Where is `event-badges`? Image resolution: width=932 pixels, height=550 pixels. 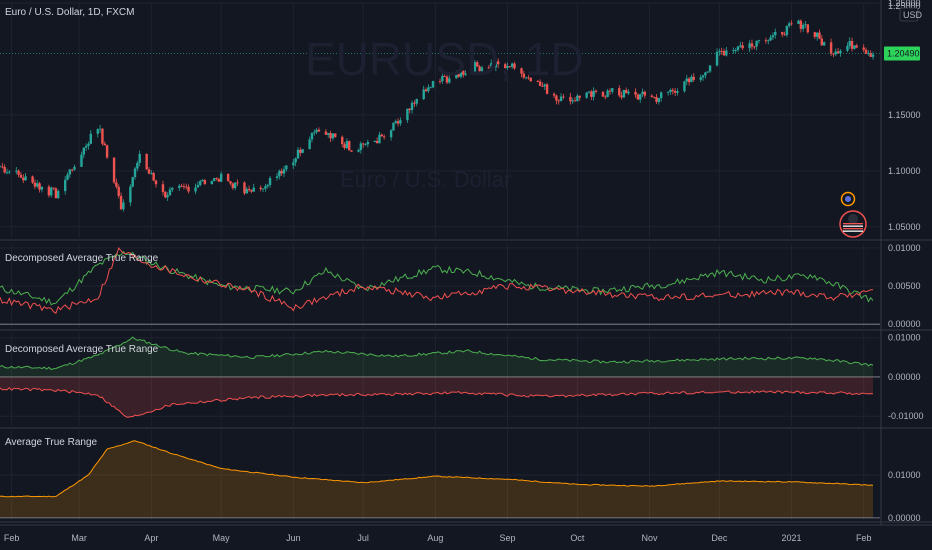 event-badges is located at coordinates (853, 214).